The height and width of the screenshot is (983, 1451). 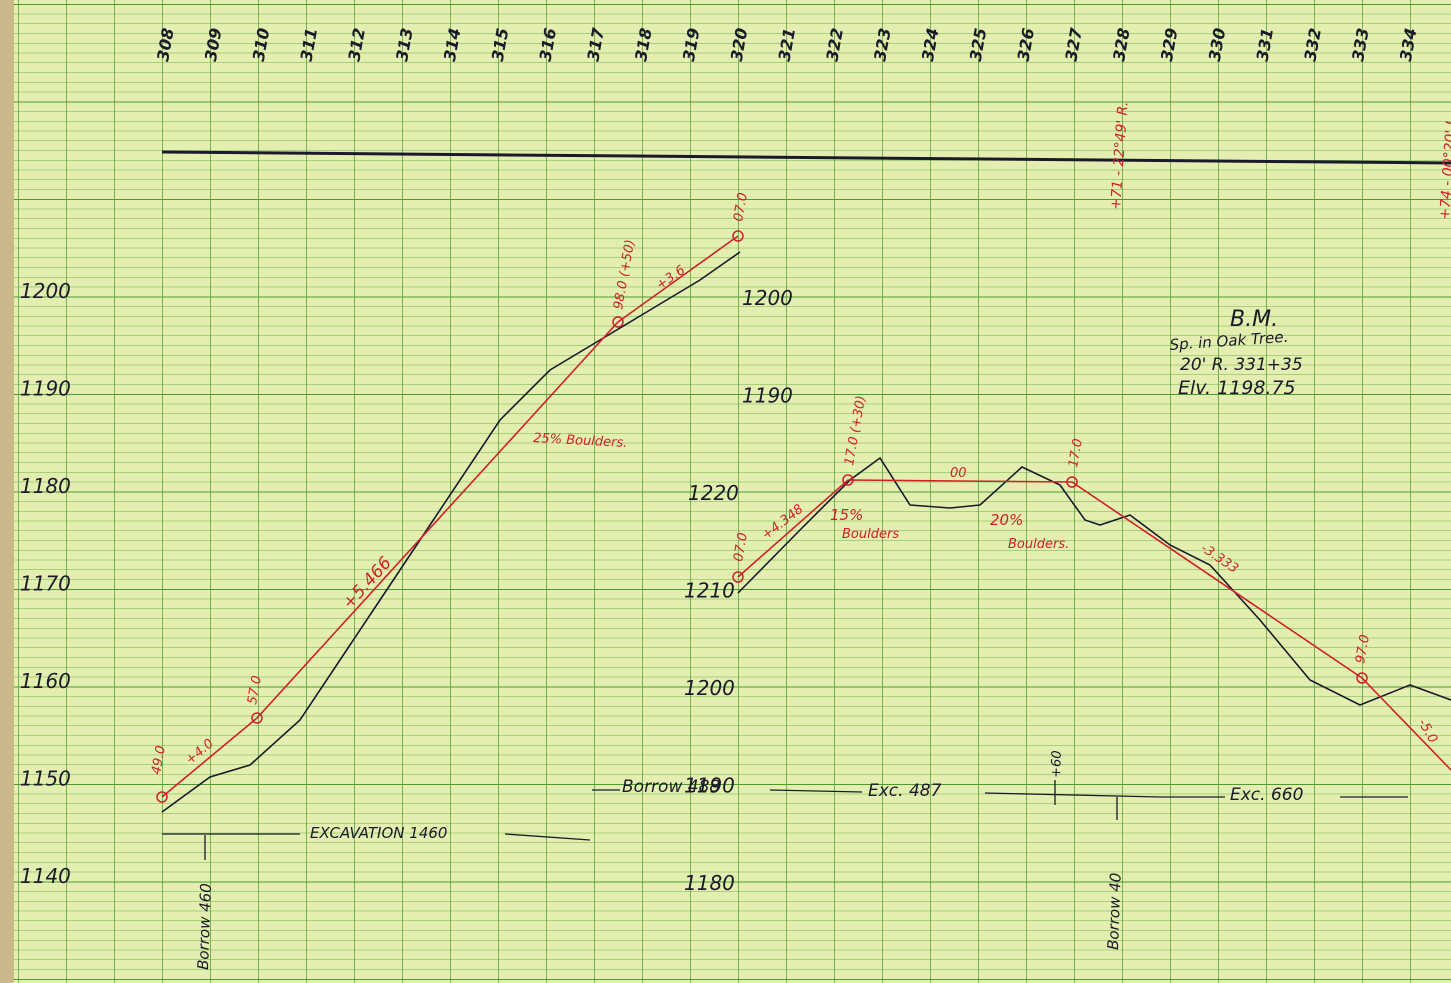 What do you see at coordinates (709, 591) in the screenshot?
I see `elevation-label: 1210` at bounding box center [709, 591].